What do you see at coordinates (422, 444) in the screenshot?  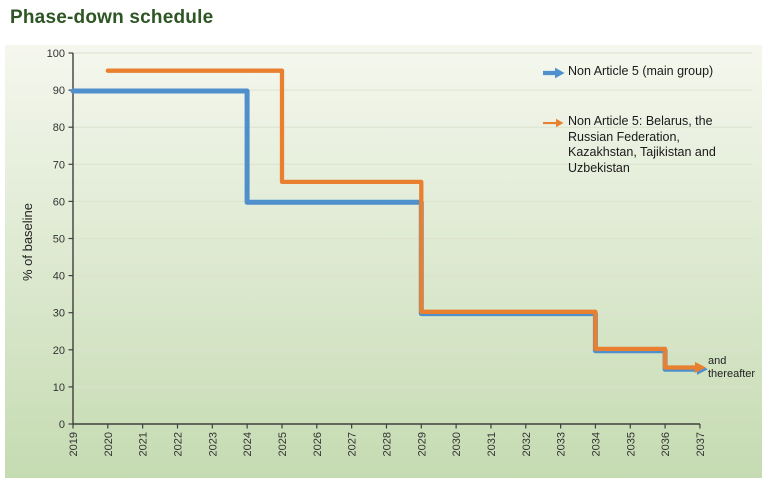 I see `x-tick-label: 2029` at bounding box center [422, 444].